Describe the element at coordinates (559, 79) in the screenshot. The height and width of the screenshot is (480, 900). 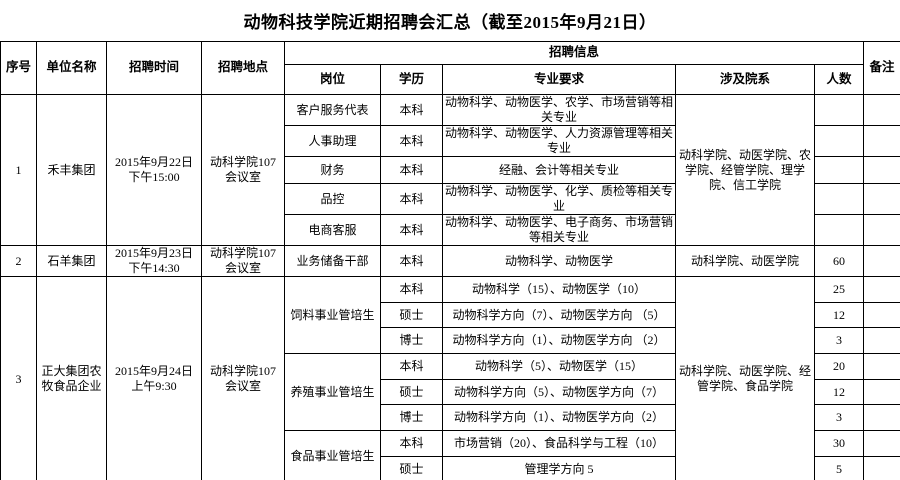
I see `header-major: 专业要求` at that location.